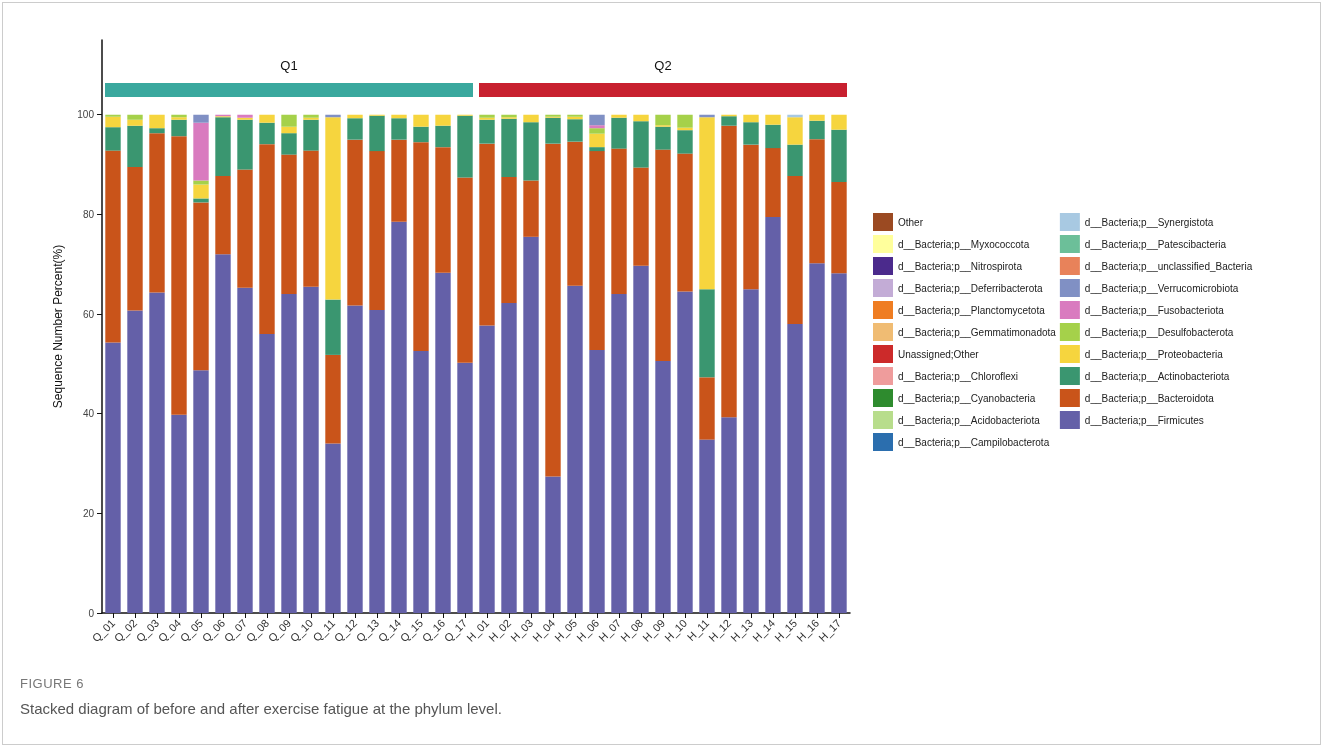 The image size is (1325, 749). What do you see at coordinates (1149, 398) in the screenshot?
I see `legend-label: d__Bacteria;p__Bacteroidota` at bounding box center [1149, 398].